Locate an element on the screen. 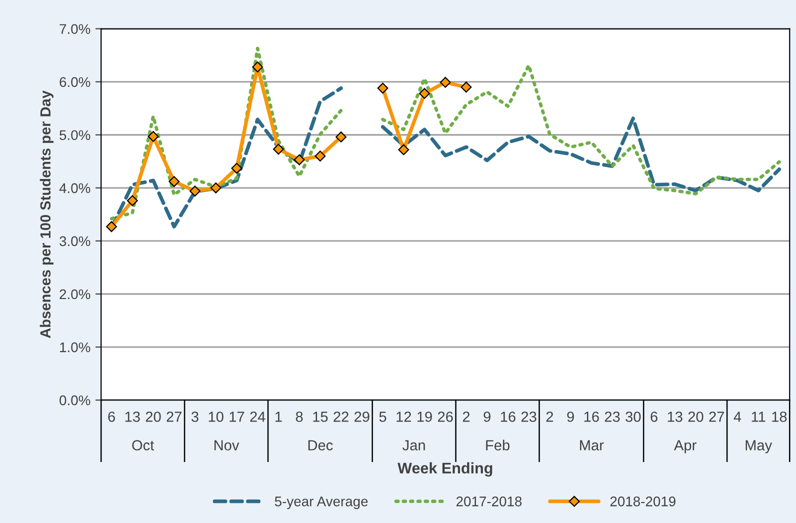 This screenshot has height=523, width=796. legend-label: 2018-2019 is located at coordinates (643, 501).